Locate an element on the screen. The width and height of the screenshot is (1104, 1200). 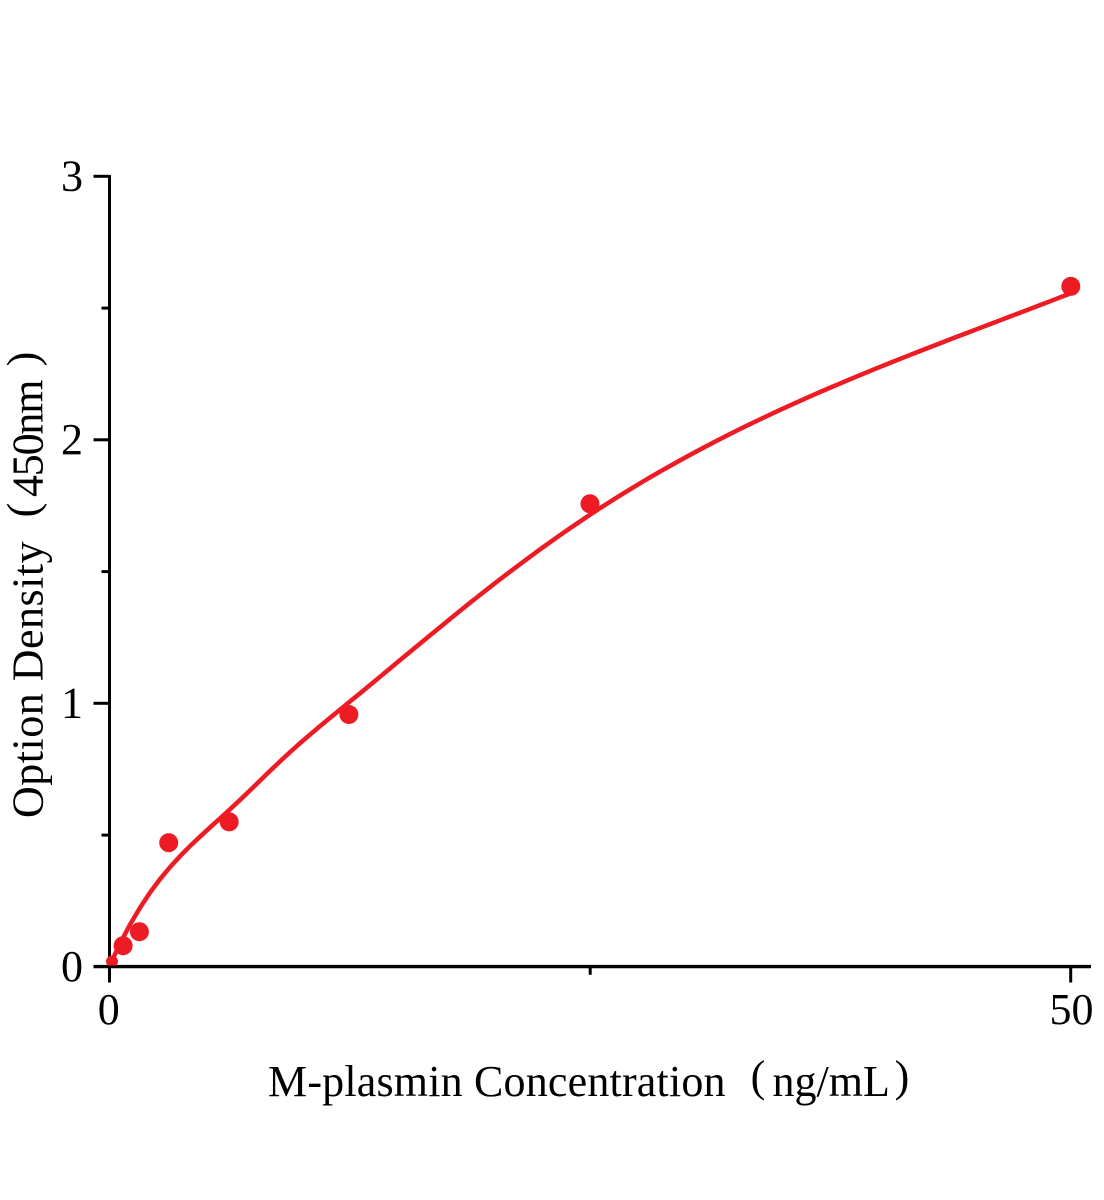
svg-text: 3 is located at coordinates (72, 175).